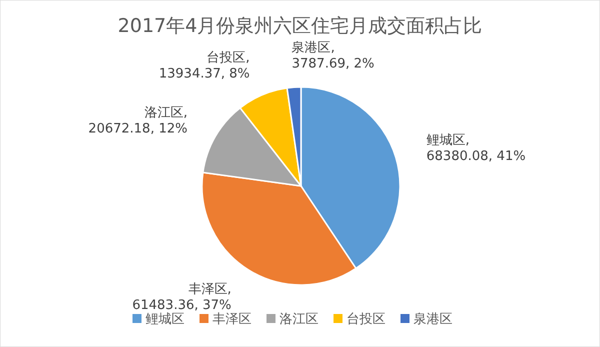 Image resolution: width=600 pixels, height=347 pixels. What do you see at coordinates (232, 319) in the screenshot?
I see `legend-label: 丰泽区` at bounding box center [232, 319].